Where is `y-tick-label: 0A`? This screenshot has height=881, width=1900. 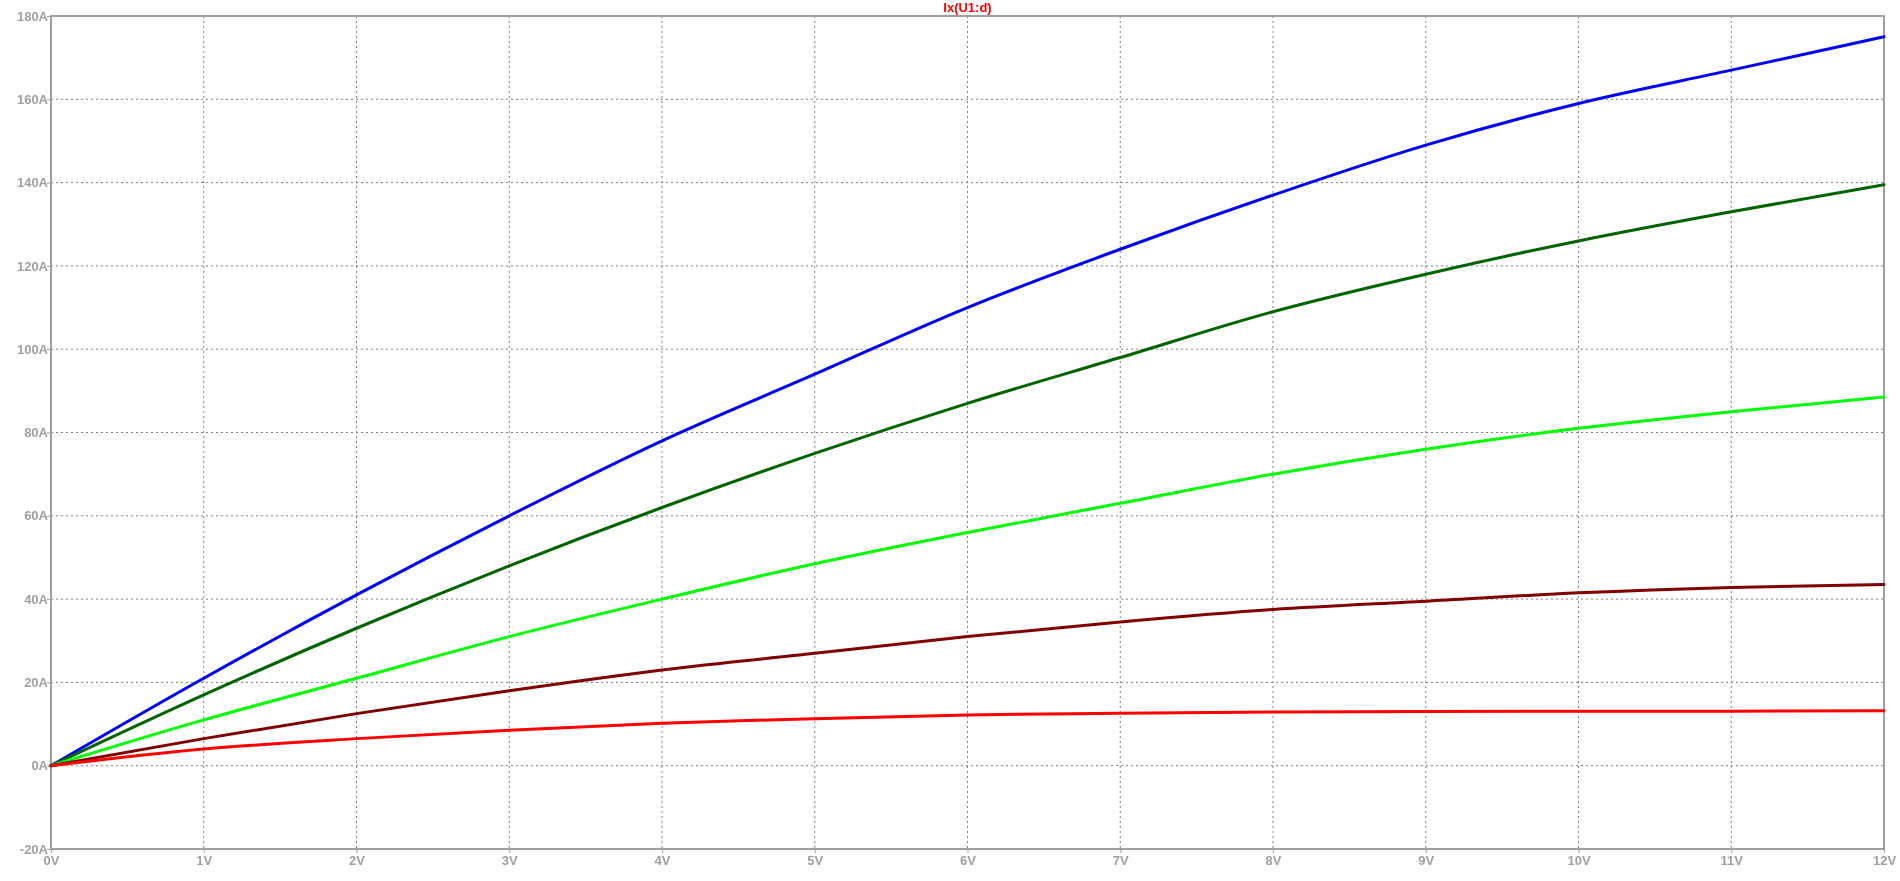 y-tick-label: 0A is located at coordinates (40, 766).